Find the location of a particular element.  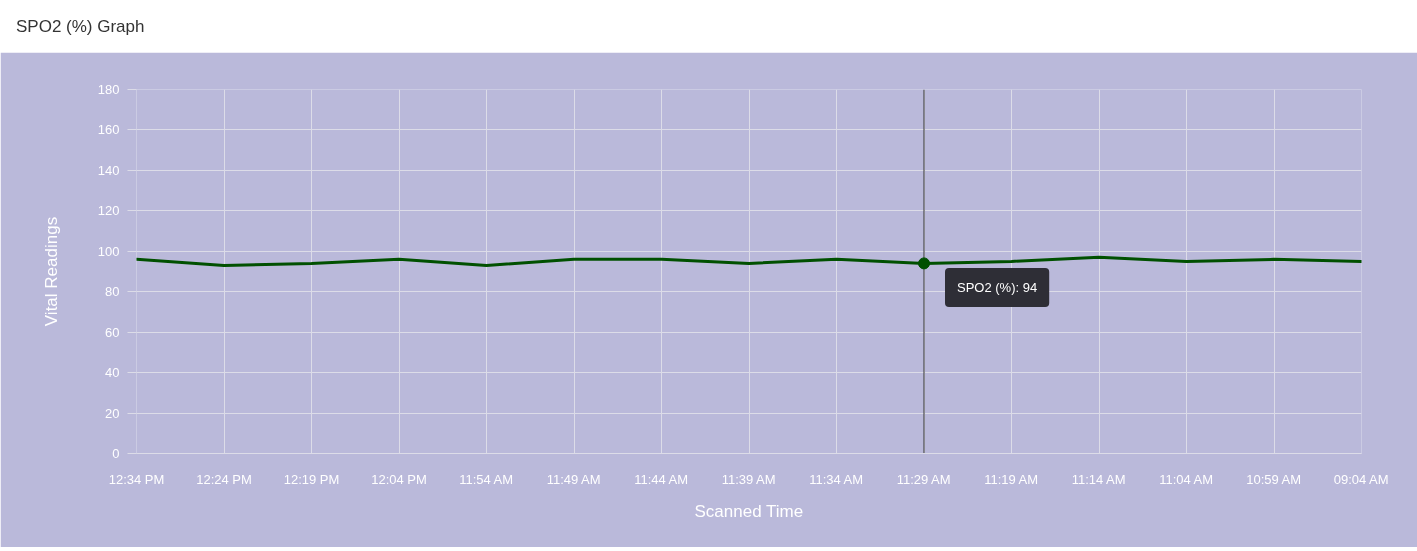

x-tick-label: 12:04 PM is located at coordinates (399, 479).